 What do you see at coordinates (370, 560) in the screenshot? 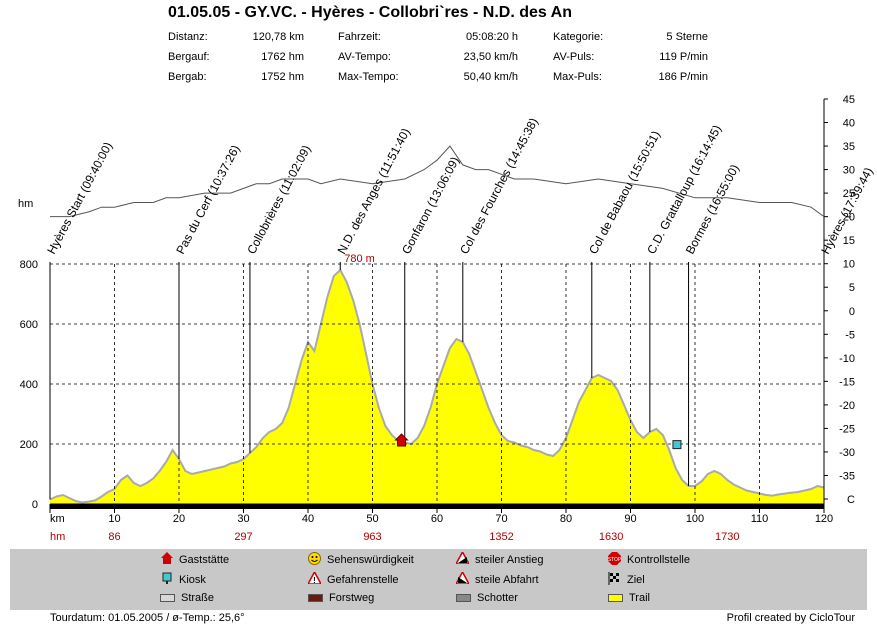
I see `legend-label: Sehenswürdigkeit` at bounding box center [370, 560].